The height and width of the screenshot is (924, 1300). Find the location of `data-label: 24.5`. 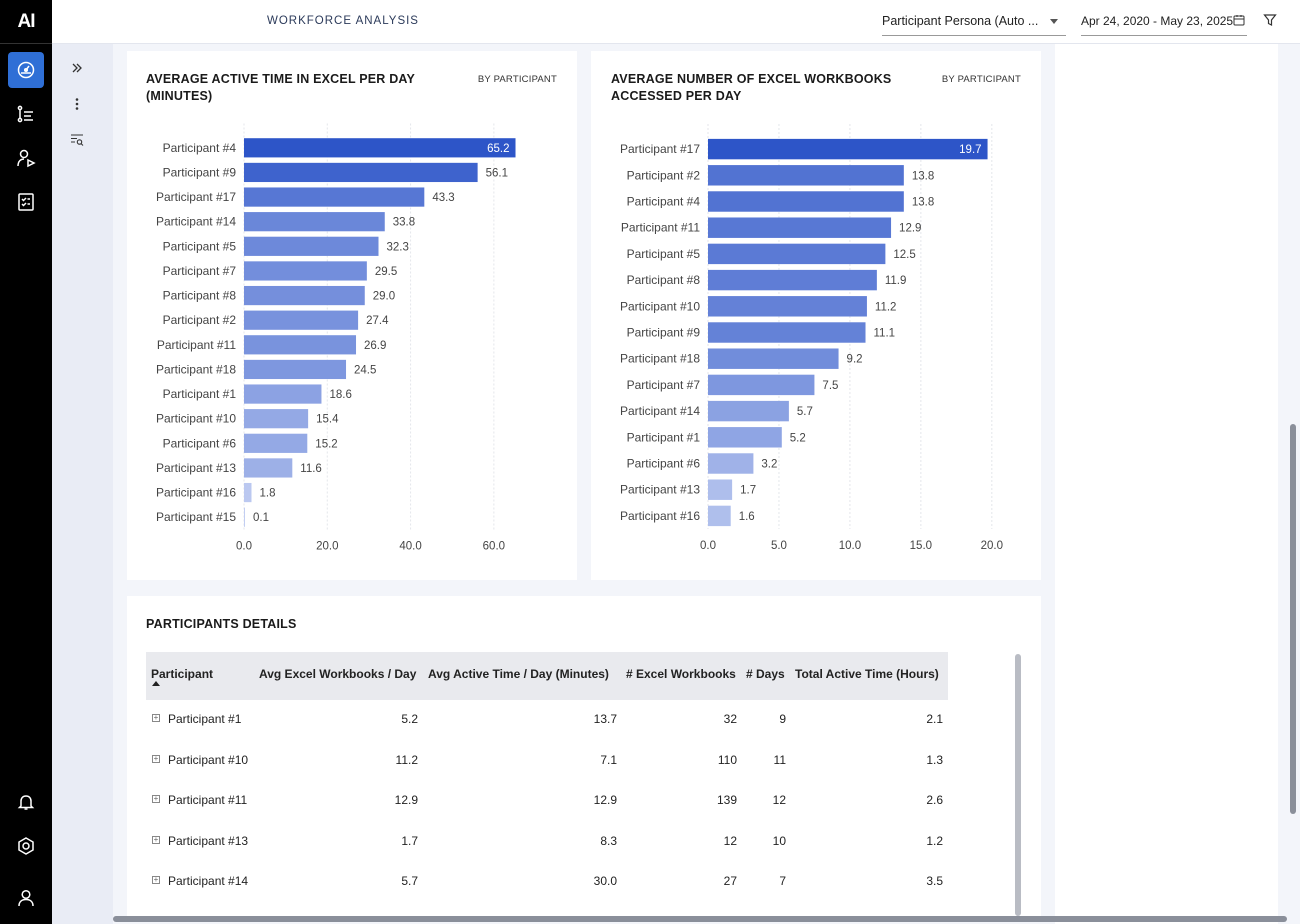

data-label: 24.5 is located at coordinates (365, 370).